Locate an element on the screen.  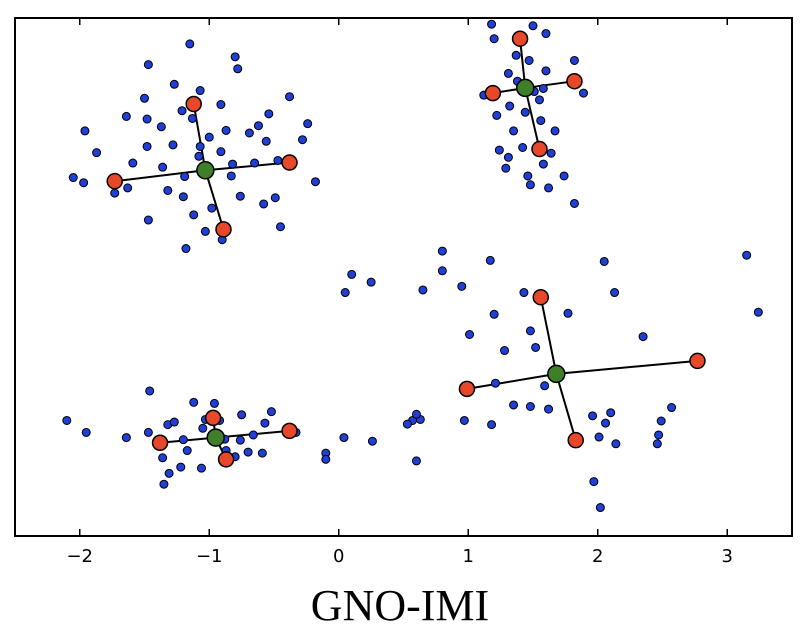
x-tick-label: 1 is located at coordinates (468, 556).